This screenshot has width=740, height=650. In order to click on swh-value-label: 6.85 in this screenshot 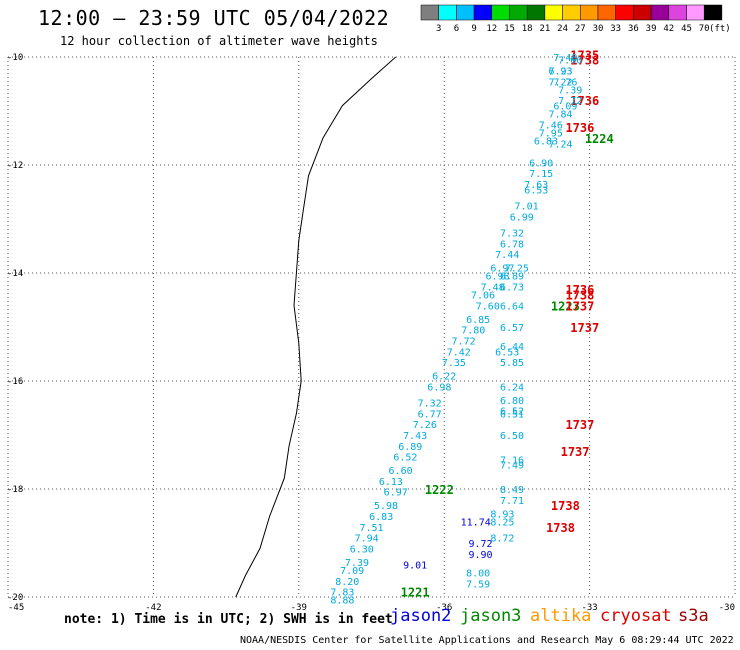, I will do `click(478, 320)`.